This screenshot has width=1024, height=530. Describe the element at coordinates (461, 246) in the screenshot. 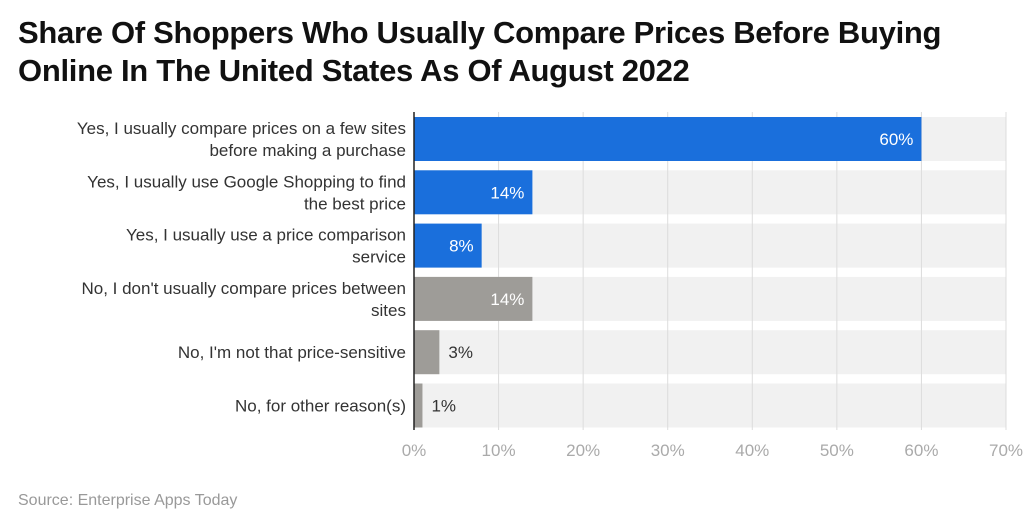

I see `data-label: 8%` at that location.